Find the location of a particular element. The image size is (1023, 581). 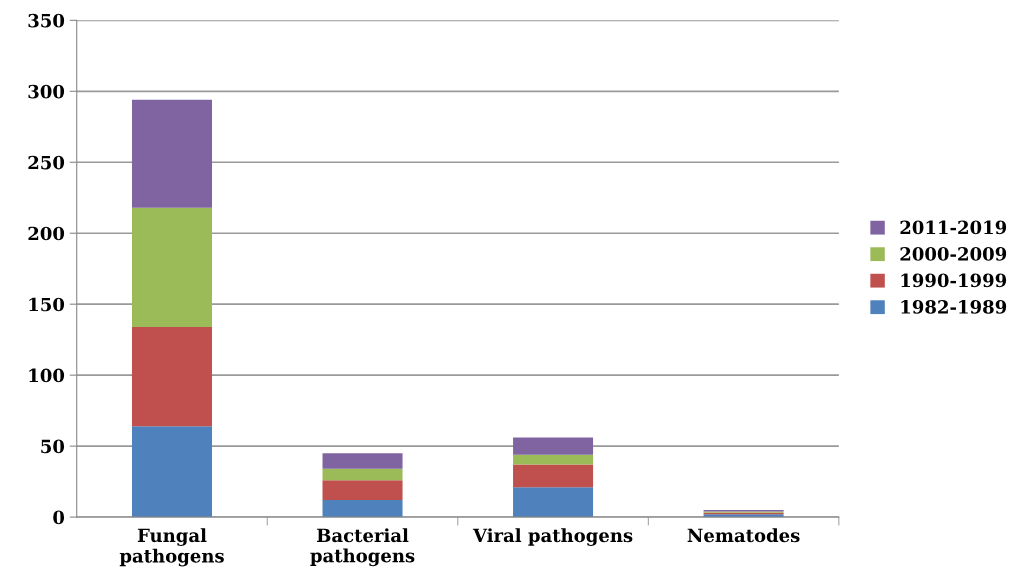

y-tick-label: 350 is located at coordinates (46, 20).